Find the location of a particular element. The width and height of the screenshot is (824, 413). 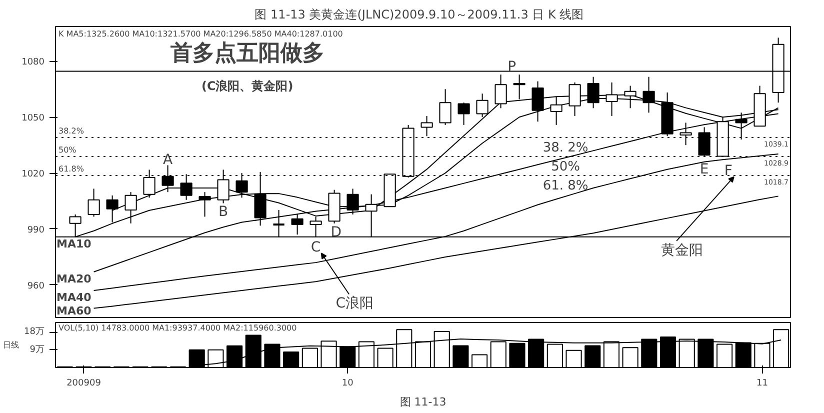

x-tick-label: 200909 is located at coordinates (84, 383).